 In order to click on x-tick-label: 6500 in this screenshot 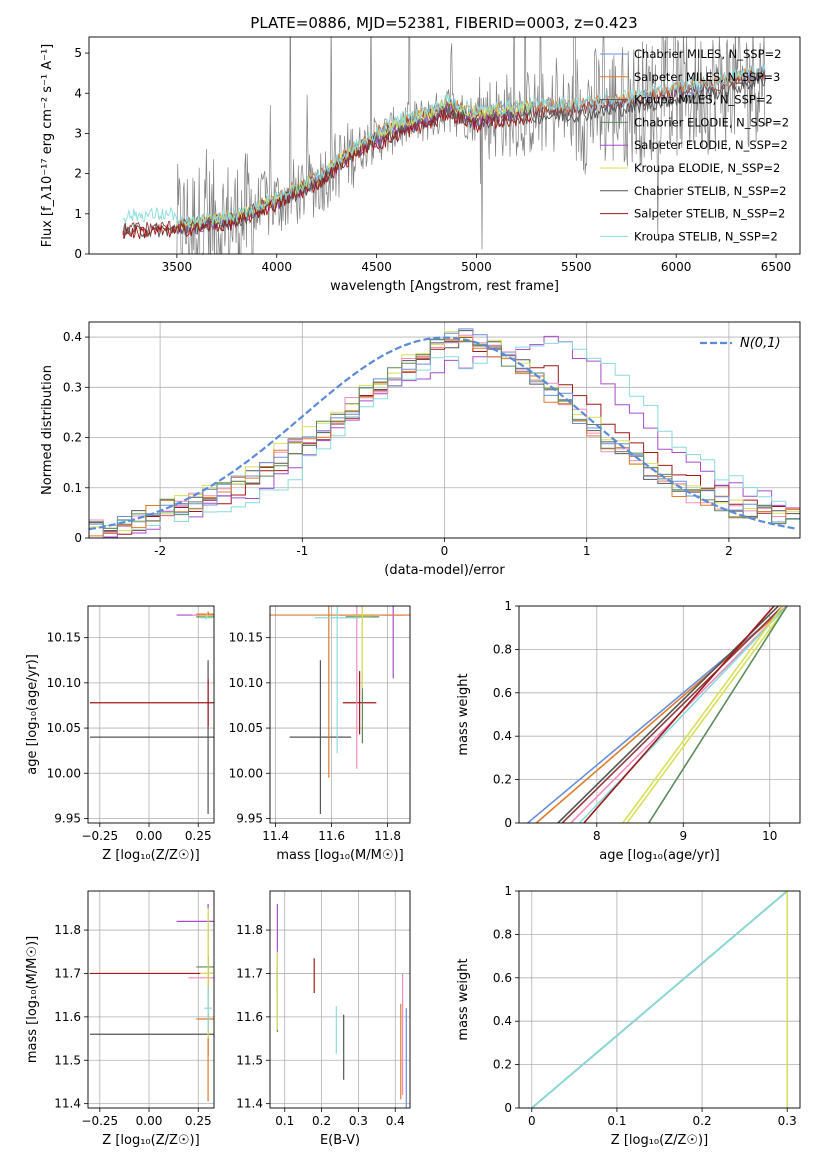, I will do `click(776, 267)`.